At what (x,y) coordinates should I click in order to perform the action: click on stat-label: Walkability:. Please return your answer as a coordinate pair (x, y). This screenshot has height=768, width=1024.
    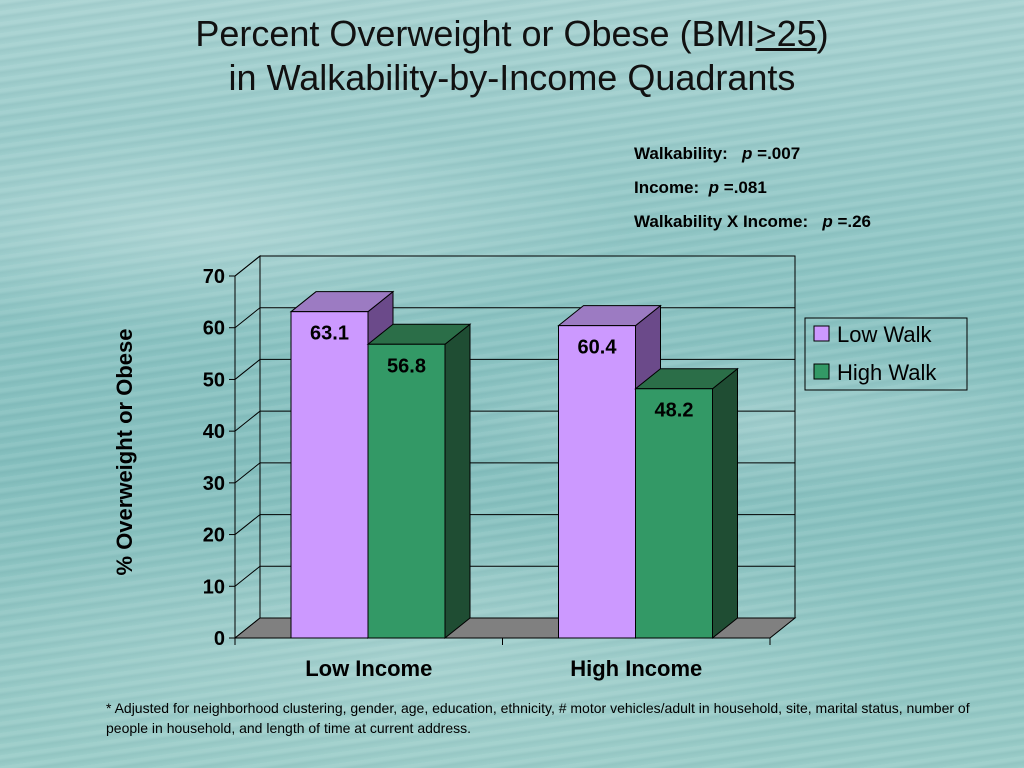
    Looking at the image, I should click on (681, 153).